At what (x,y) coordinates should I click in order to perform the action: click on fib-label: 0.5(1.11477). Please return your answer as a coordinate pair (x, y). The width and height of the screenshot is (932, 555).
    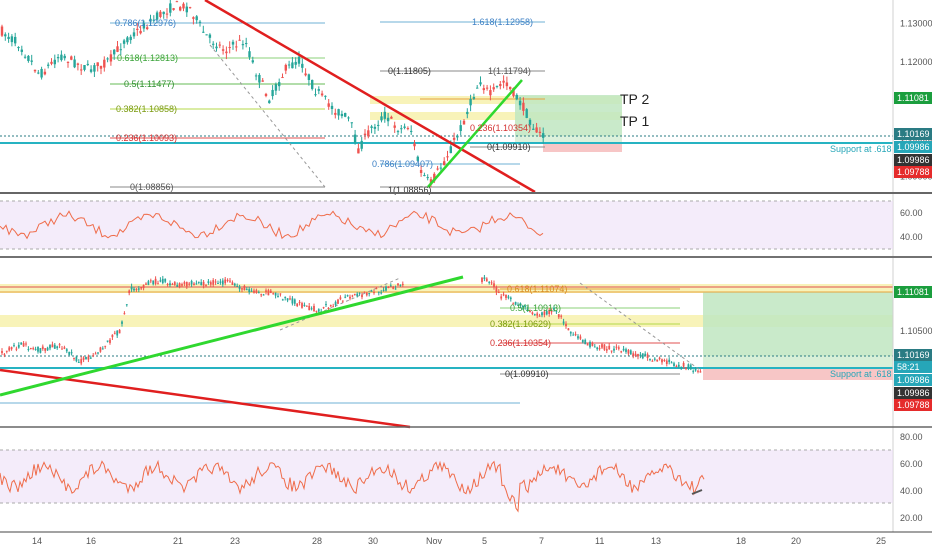
    Looking at the image, I should click on (149, 84).